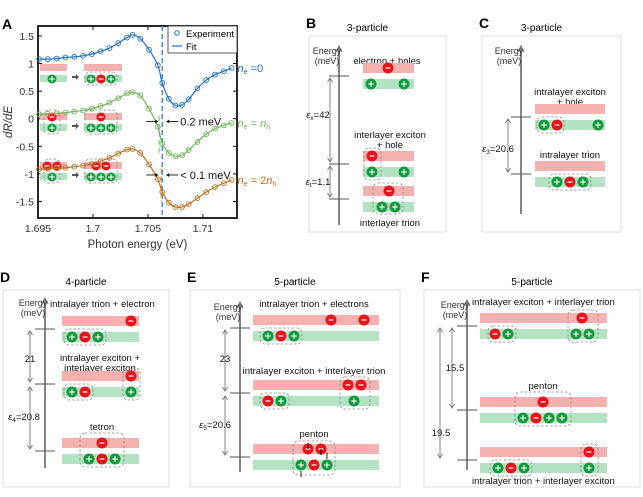 The width and height of the screenshot is (643, 497). I want to click on panel-a-insets, so click(81, 124).